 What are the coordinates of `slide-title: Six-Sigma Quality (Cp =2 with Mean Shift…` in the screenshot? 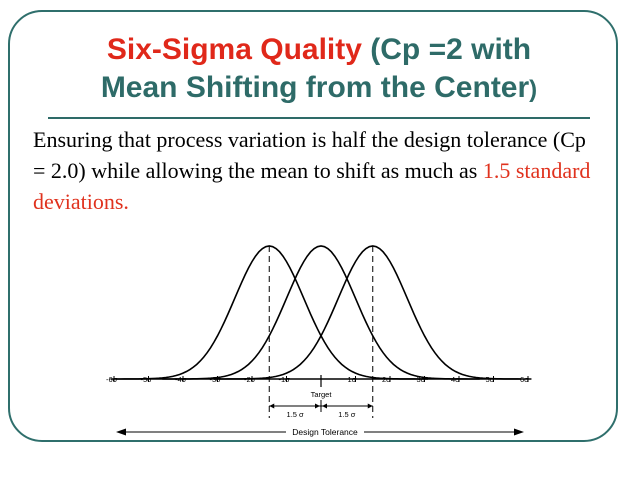 It's located at (319, 70).